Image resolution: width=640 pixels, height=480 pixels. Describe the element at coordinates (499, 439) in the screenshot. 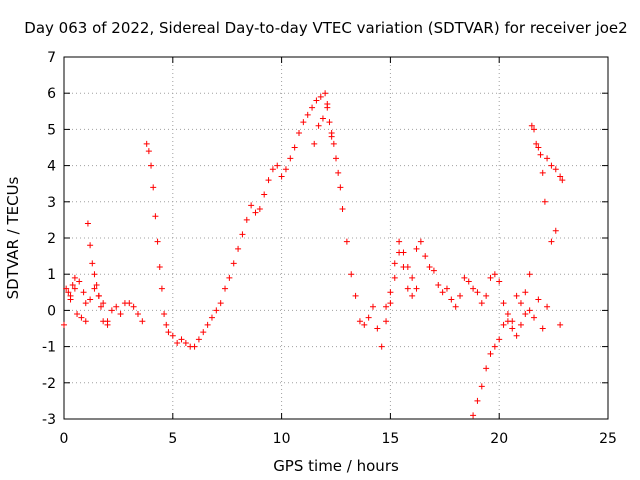

I see `x-tick-label: 20` at that location.